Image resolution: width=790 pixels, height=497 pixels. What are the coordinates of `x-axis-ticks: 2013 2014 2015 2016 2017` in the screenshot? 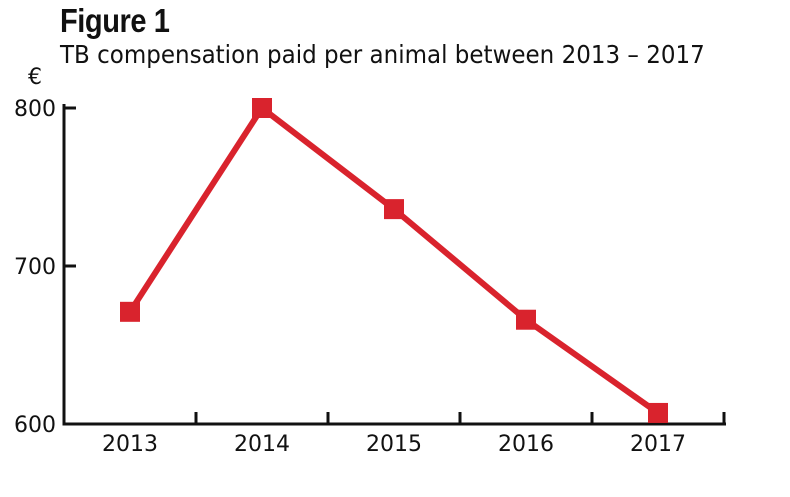 It's located at (414, 434).